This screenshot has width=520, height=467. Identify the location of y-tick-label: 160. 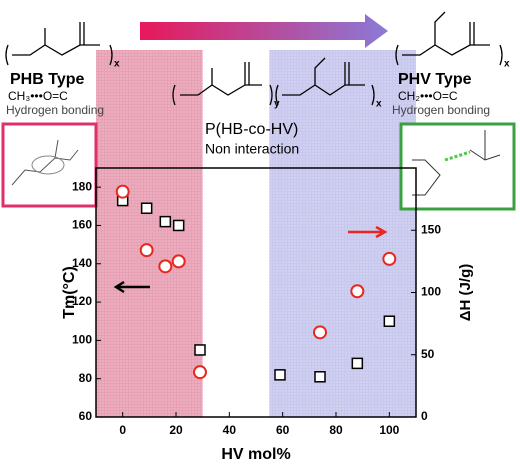
(82, 225).